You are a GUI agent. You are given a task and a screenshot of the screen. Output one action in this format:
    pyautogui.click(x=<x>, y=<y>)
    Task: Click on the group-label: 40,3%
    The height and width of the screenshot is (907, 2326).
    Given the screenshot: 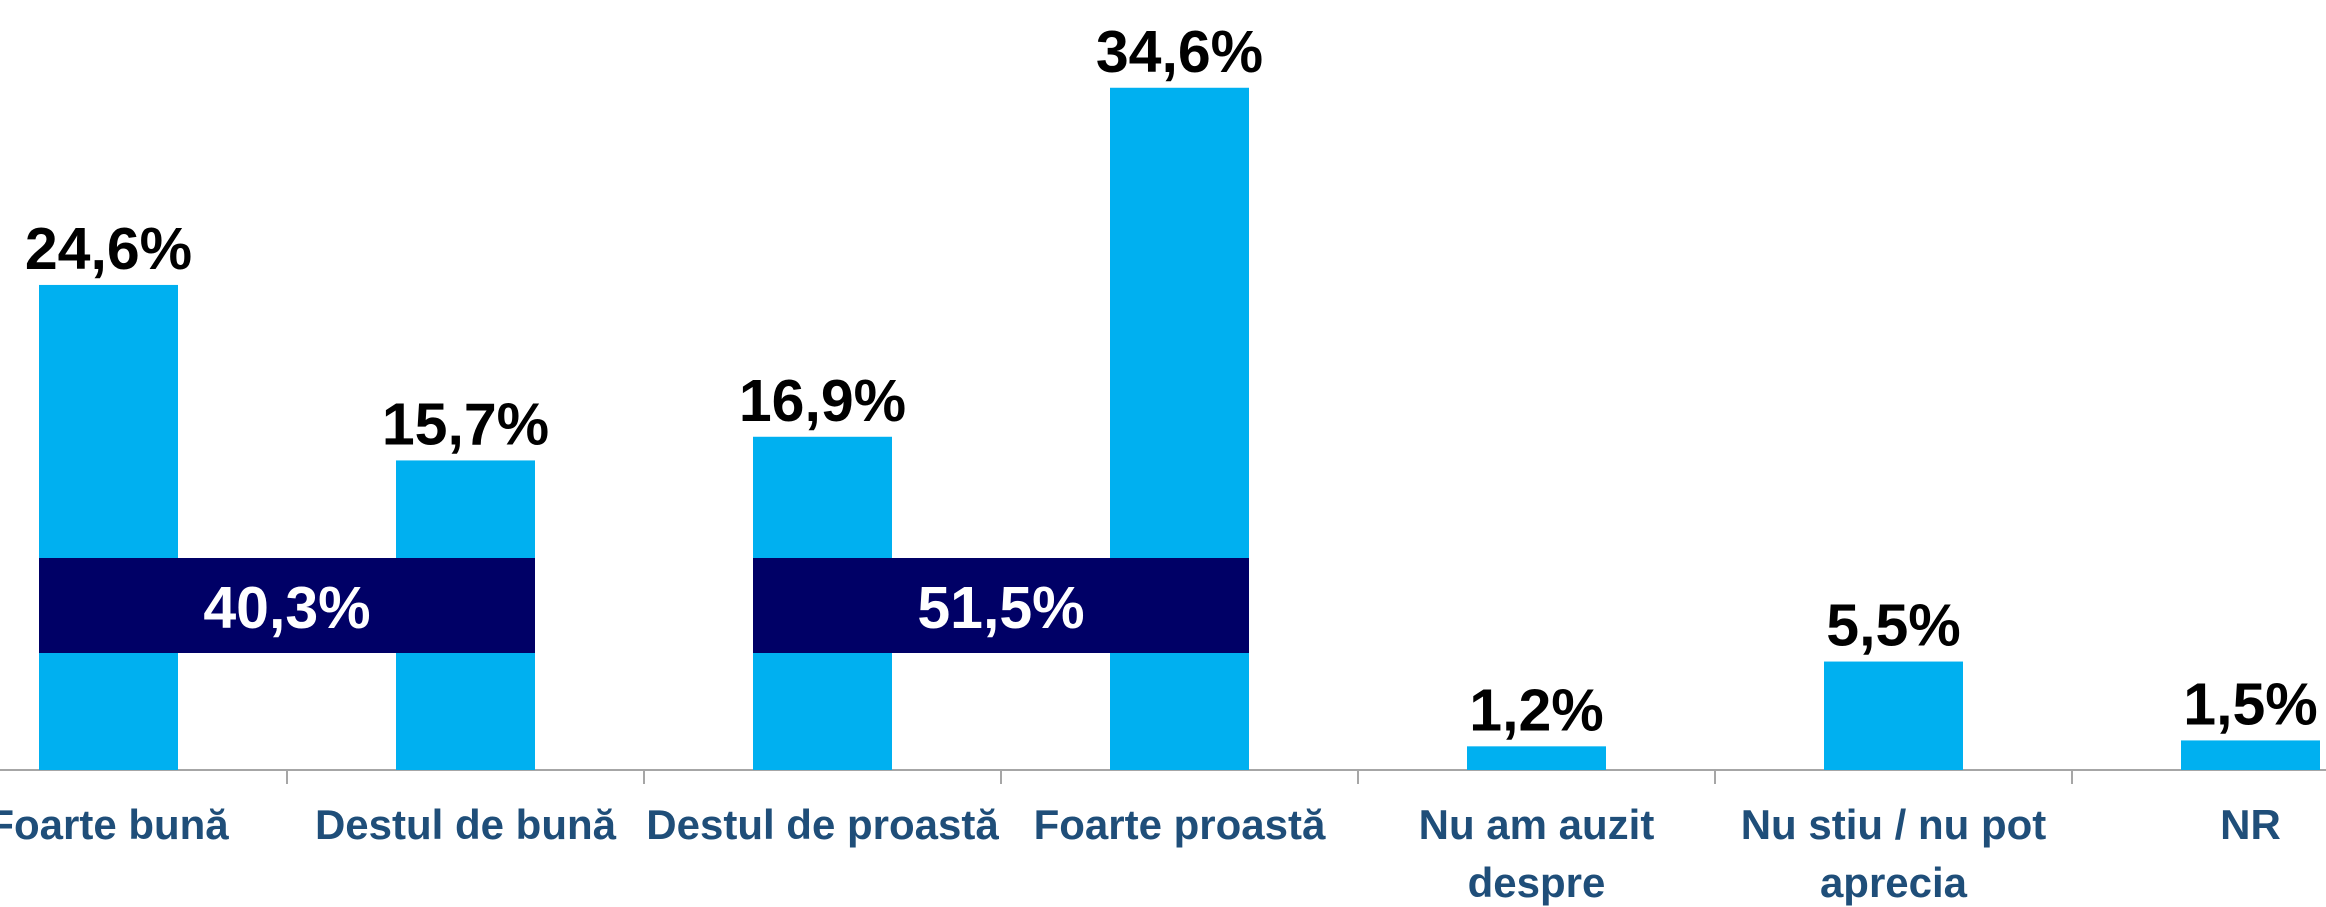 What is the action you would take?
    pyautogui.click(x=286, y=608)
    